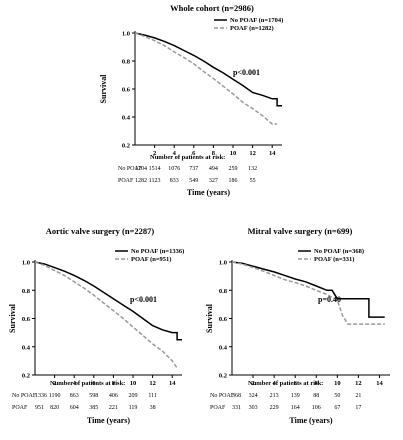 The image size is (403, 440). I want to click on risk-table-cell: 1704, so click(141, 169).